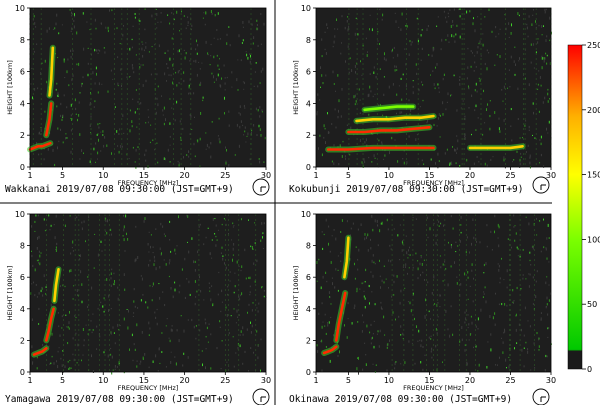 The height and width of the screenshot is (405, 600). Describe the element at coordinates (308, 40) in the screenshot. I see `y-tick-label: 8` at that location.